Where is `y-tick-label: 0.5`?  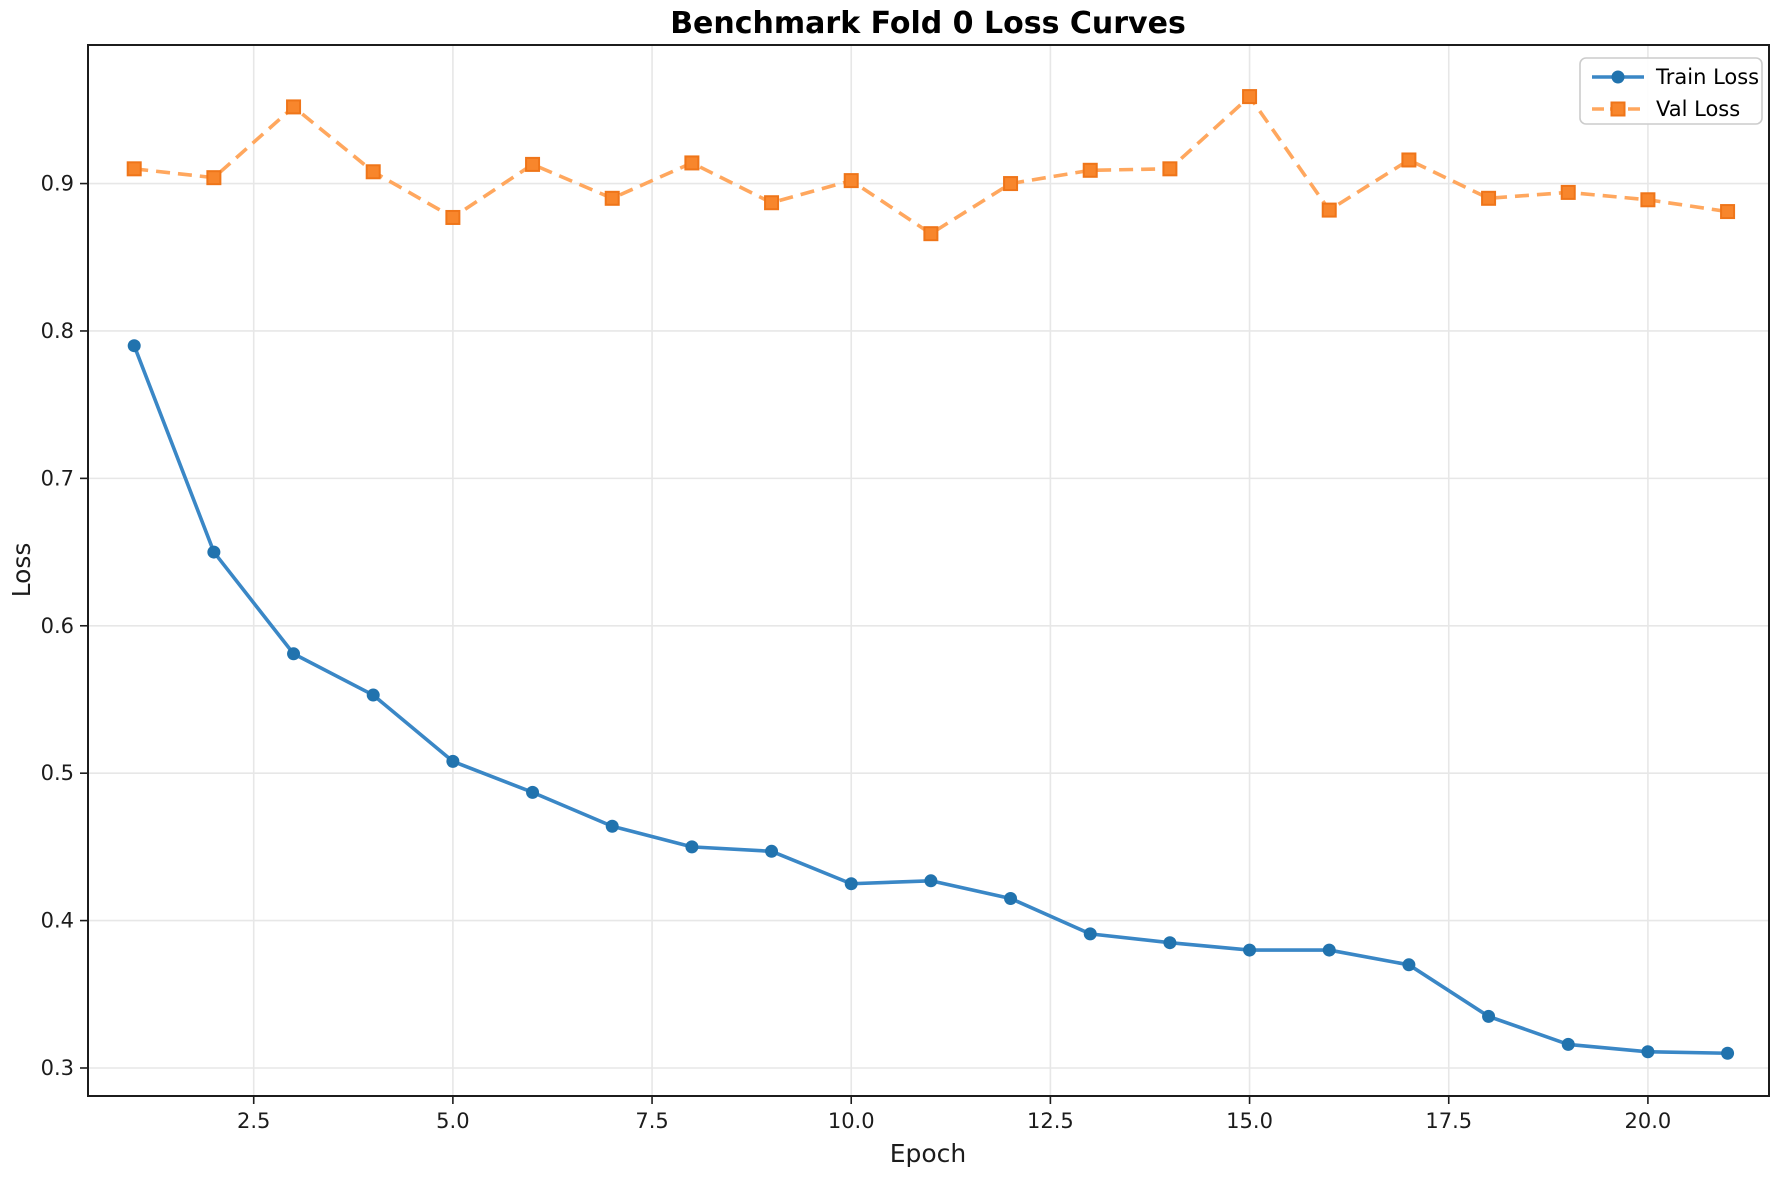 y-tick-label: 0.5 is located at coordinates (57, 773).